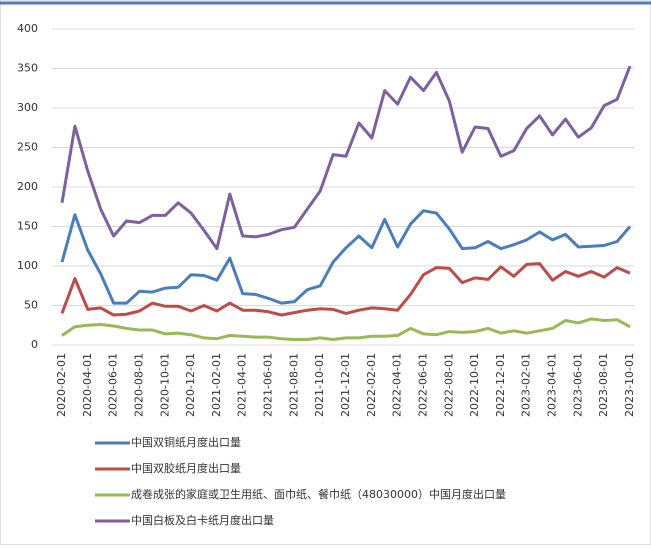  I want to click on x-tick-label: 2022-04-01, so click(397, 385).